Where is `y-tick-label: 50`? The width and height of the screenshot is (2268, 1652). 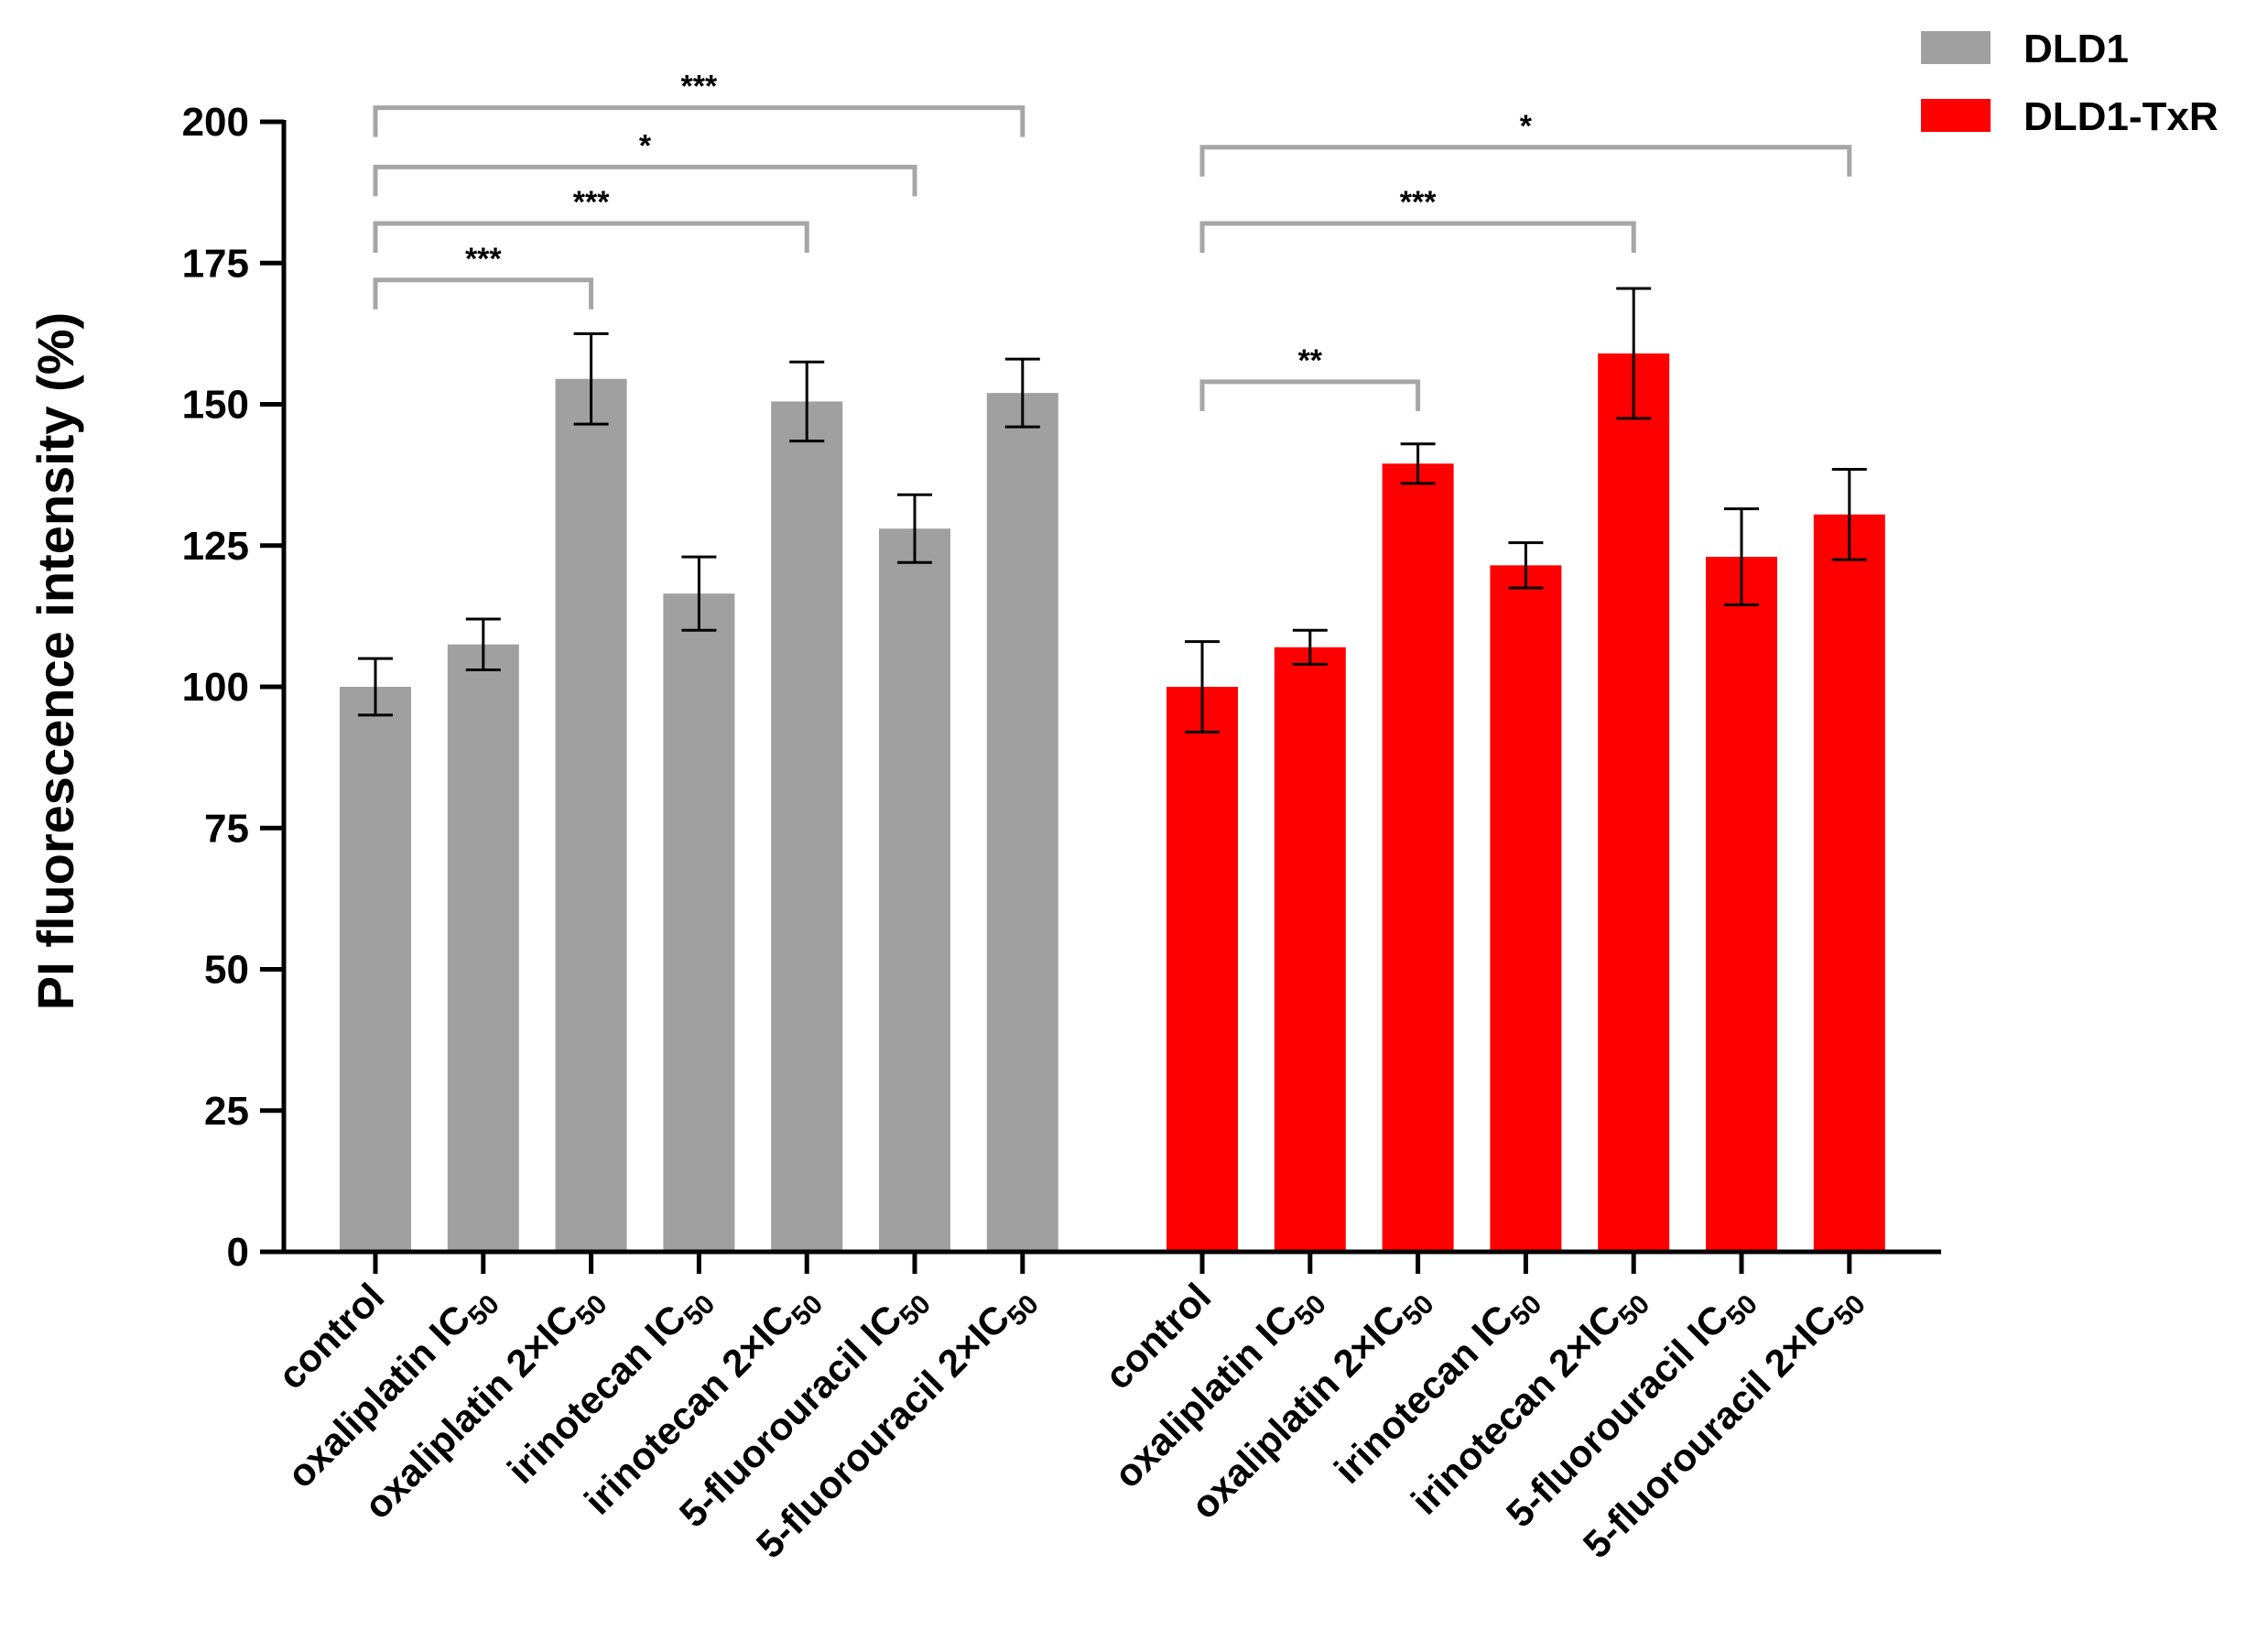 y-tick-label: 50 is located at coordinates (227, 971).